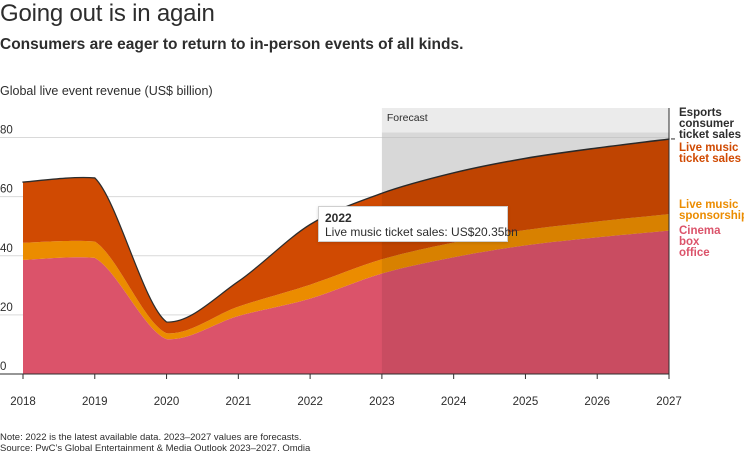 Image resolution: width=744 pixels, height=454 pixels. What do you see at coordinates (407, 118) in the screenshot?
I see `forecast-label: Forecast` at bounding box center [407, 118].